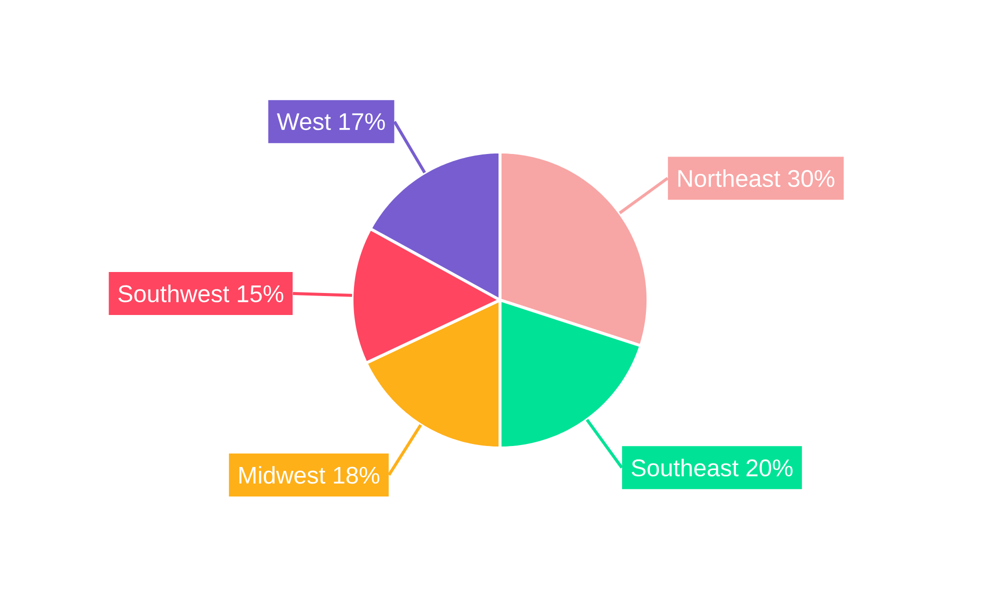  Describe the element at coordinates (811, 179) in the screenshot. I see `data-label: 30%` at that location.